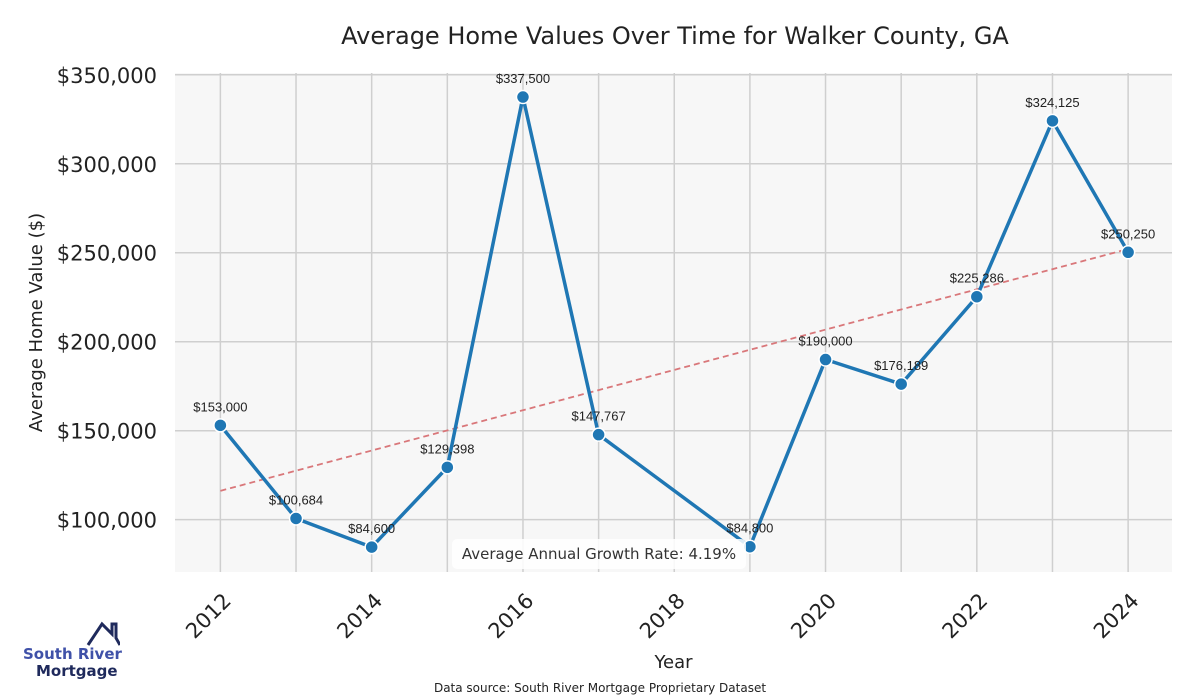 The image size is (1200, 700). I want to click on x-tick-label: 2016, so click(511, 616).